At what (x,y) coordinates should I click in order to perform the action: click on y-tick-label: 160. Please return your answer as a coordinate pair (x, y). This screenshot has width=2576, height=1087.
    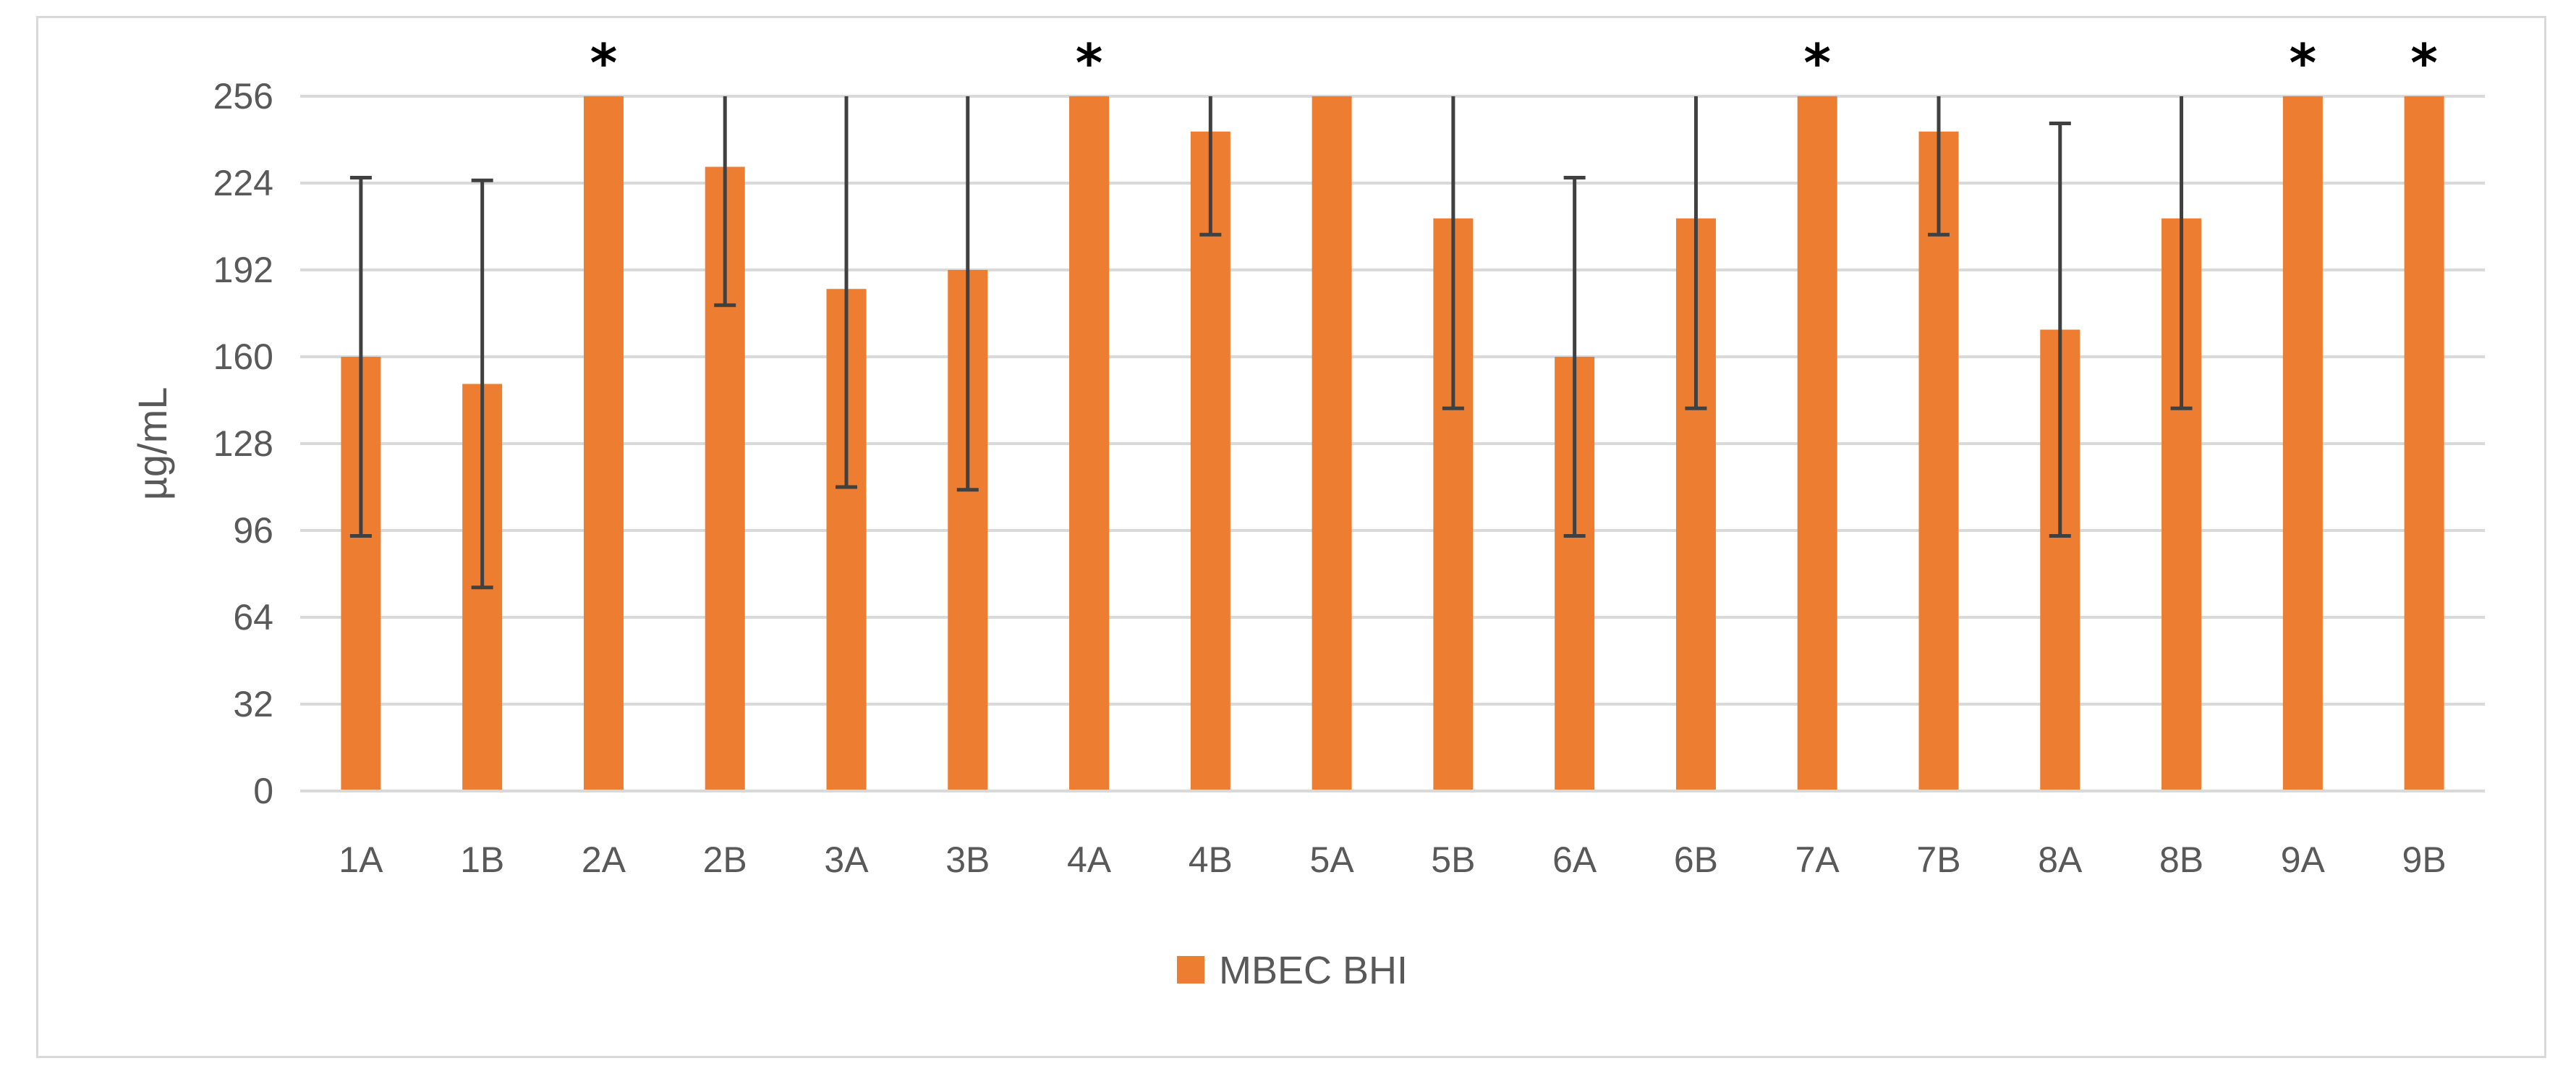
    Looking at the image, I should click on (243, 357).